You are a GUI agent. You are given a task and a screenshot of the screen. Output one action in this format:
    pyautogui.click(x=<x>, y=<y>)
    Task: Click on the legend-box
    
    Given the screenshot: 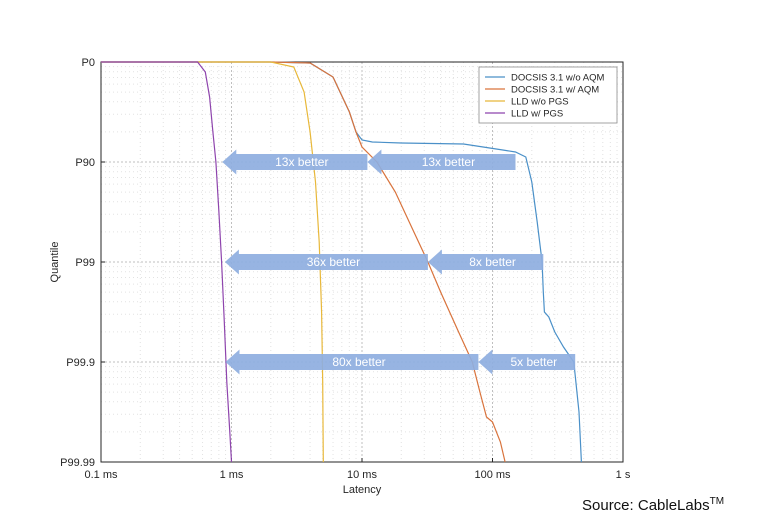 What is the action you would take?
    pyautogui.click(x=548, y=95)
    